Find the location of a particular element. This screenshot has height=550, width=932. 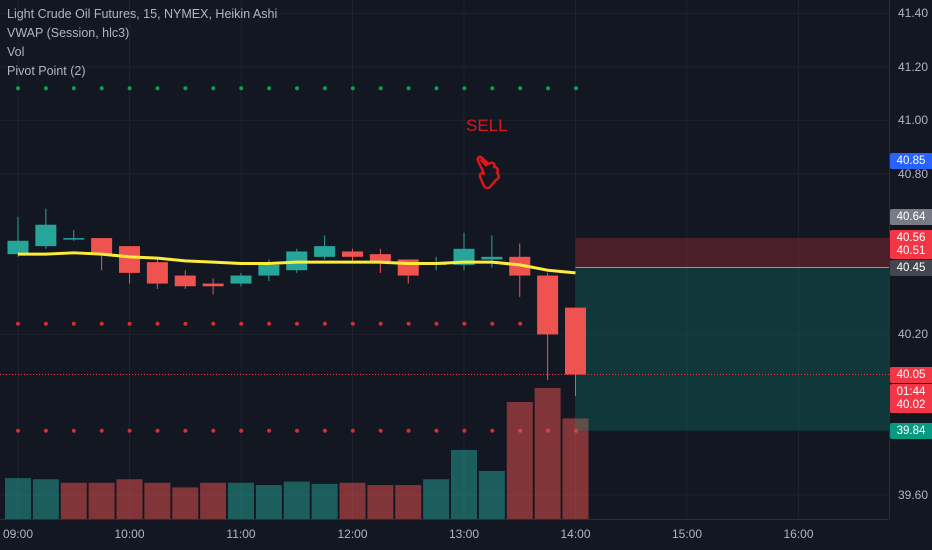

legend-vwap: VWAP (Session, hlc3) is located at coordinates (68, 33).